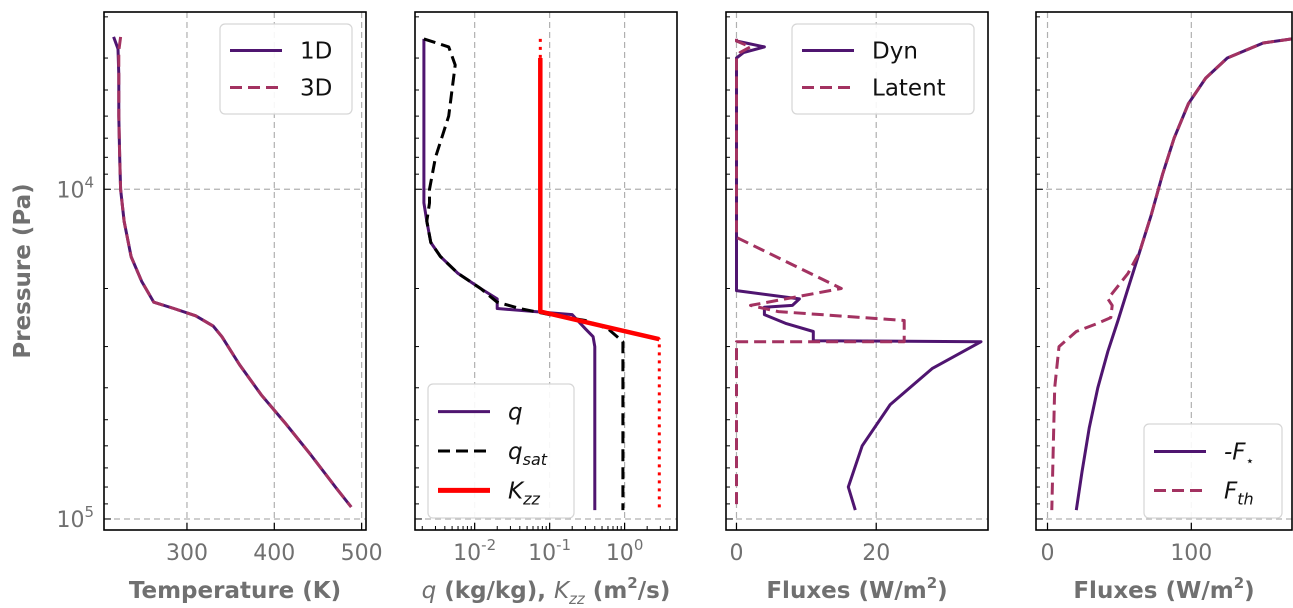 Image resolution: width=1293 pixels, height=608 pixels. I want to click on legend: -F⋆ Fth, so click(1213, 471).